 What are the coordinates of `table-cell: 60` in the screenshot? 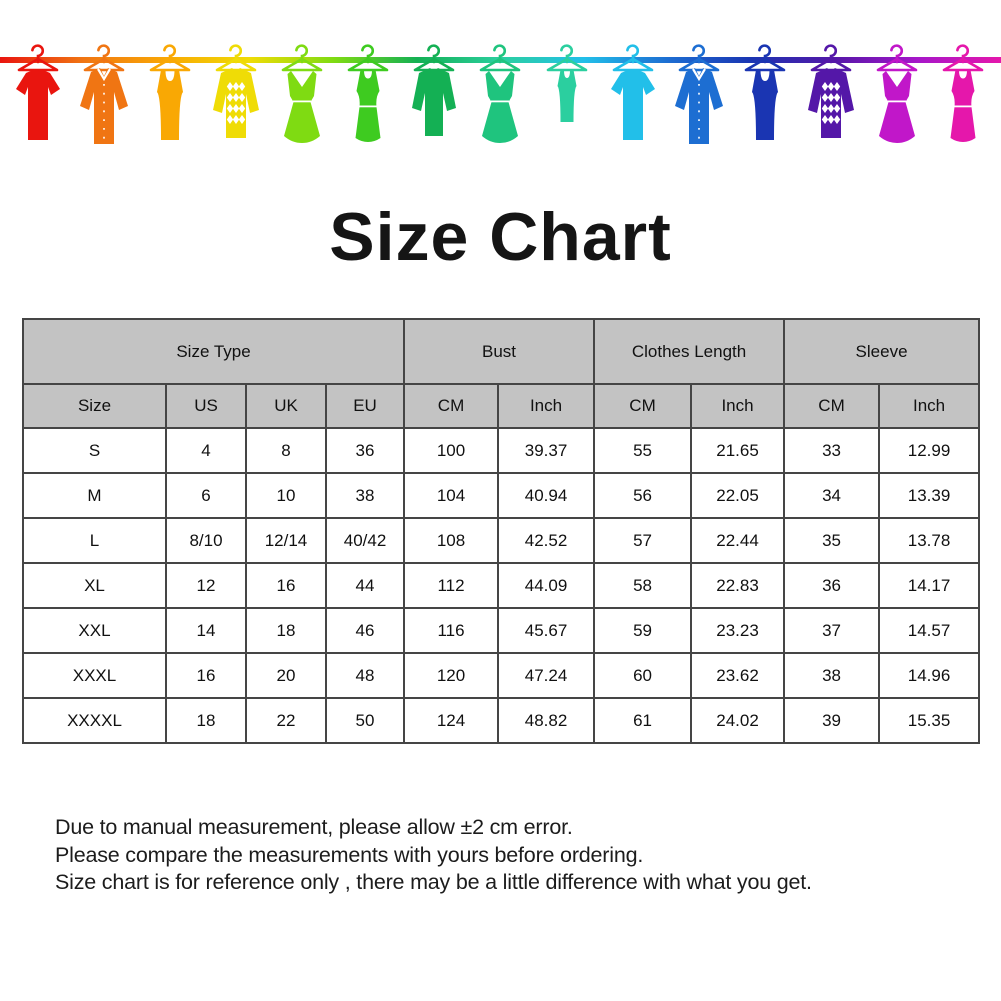 It's located at (643, 676).